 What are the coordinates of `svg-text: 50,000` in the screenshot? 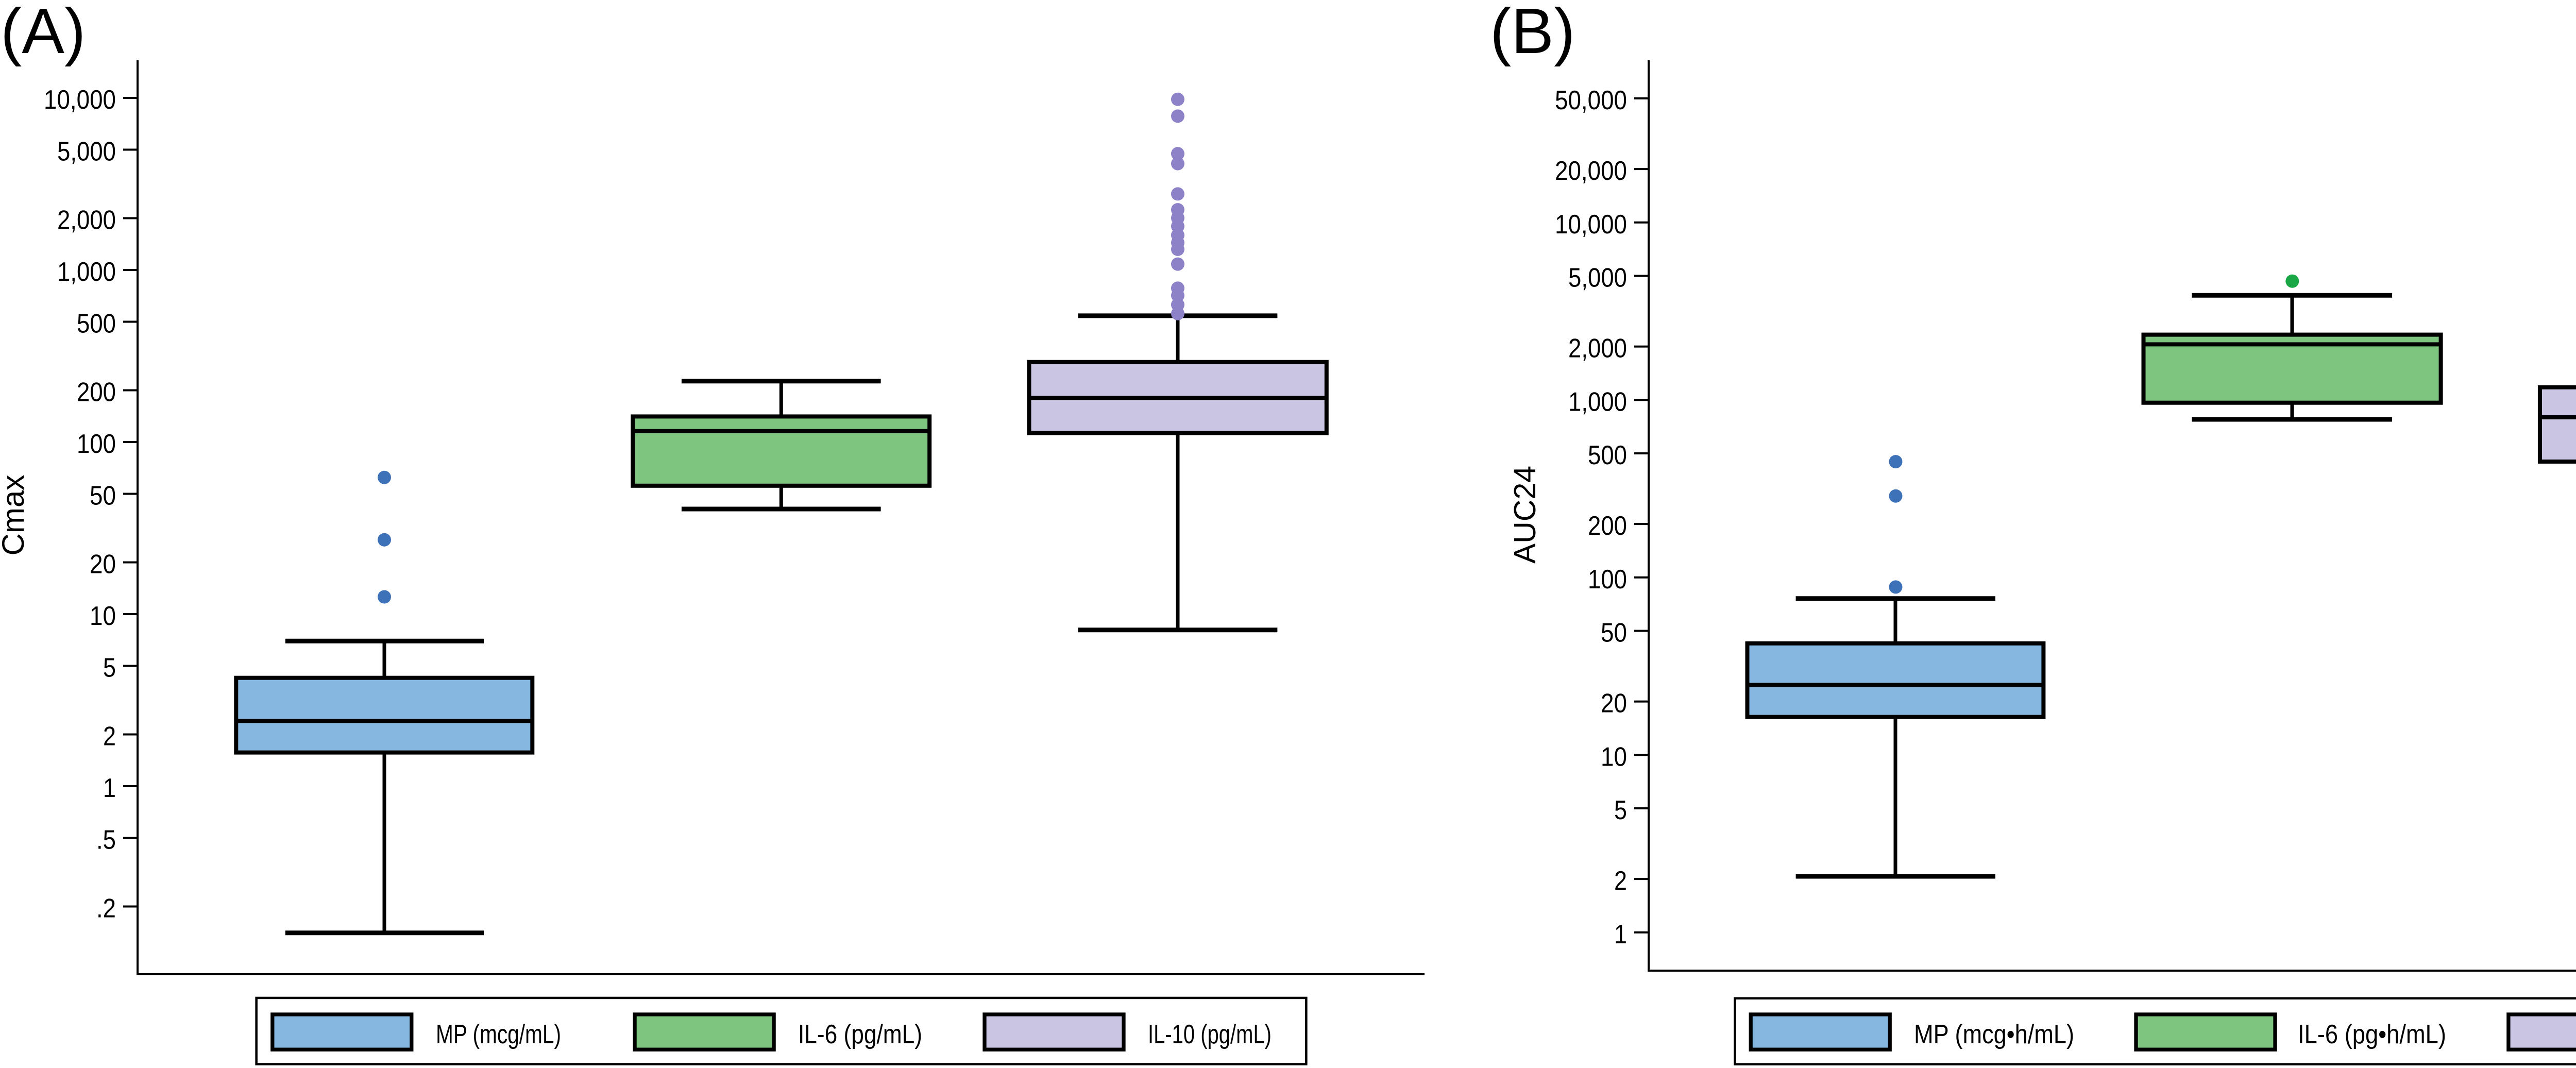 It's located at (1591, 100).